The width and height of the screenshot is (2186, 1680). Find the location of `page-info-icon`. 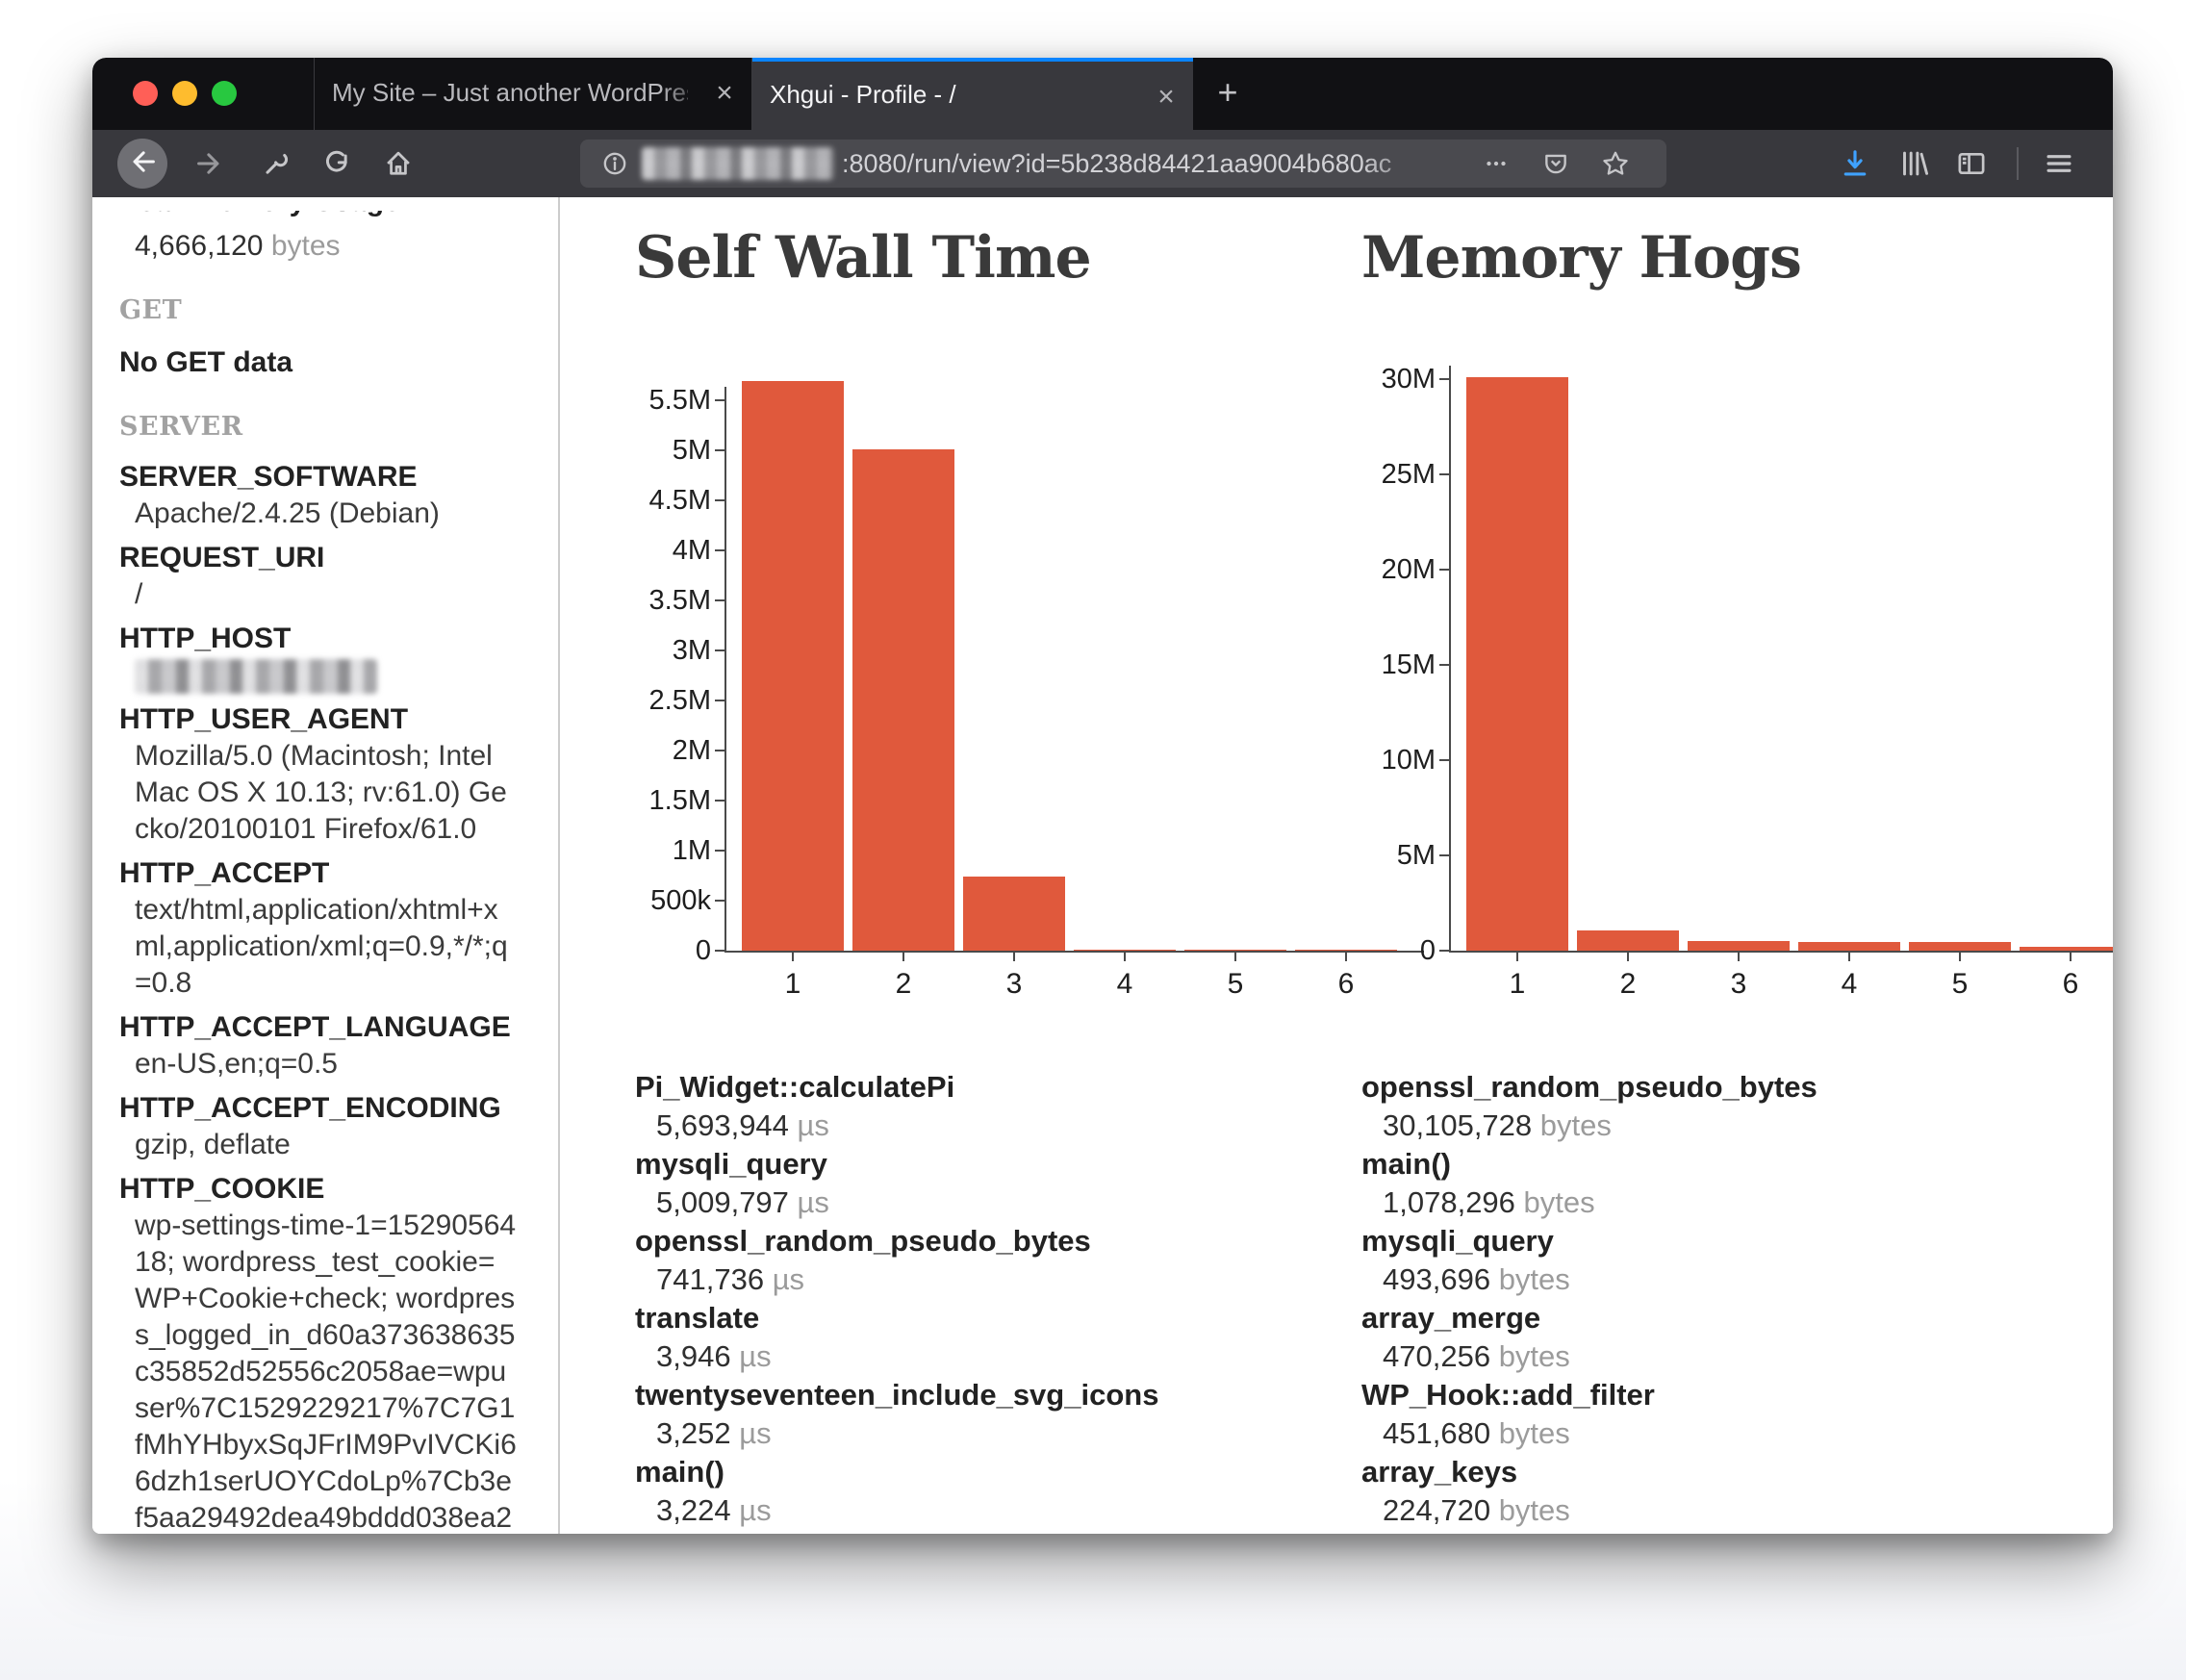

page-info-icon is located at coordinates (615, 163).